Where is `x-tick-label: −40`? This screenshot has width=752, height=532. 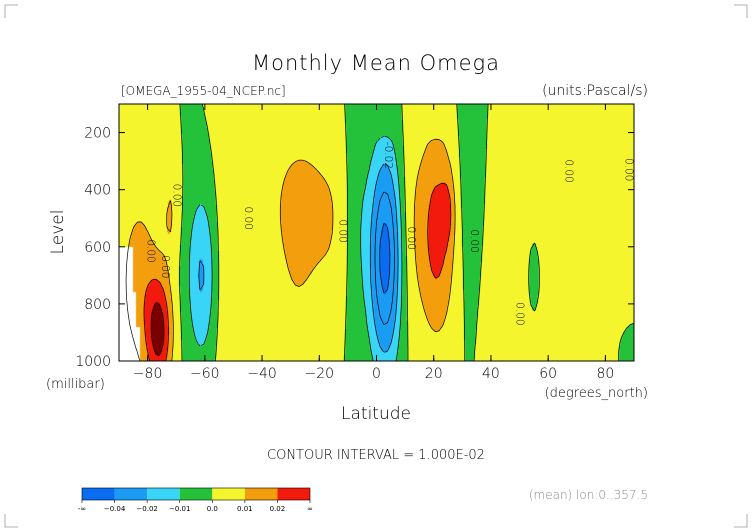
x-tick-label: −40 is located at coordinates (262, 374).